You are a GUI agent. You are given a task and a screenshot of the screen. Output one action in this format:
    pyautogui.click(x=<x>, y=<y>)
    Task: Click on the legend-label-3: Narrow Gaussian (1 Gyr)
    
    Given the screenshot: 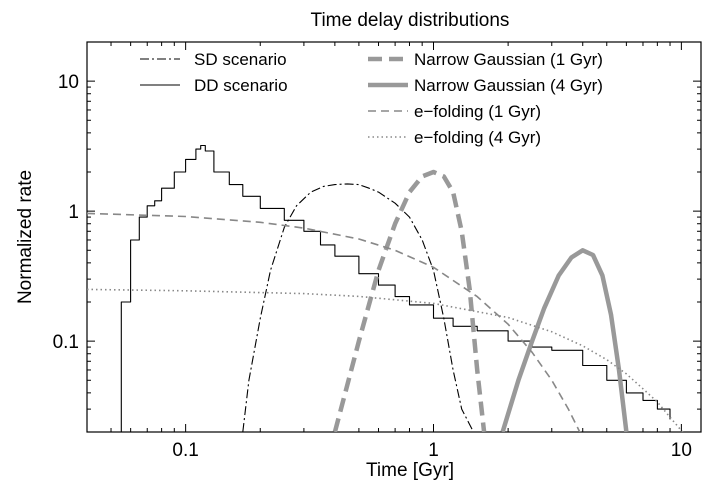 What is the action you would take?
    pyautogui.click(x=508, y=59)
    